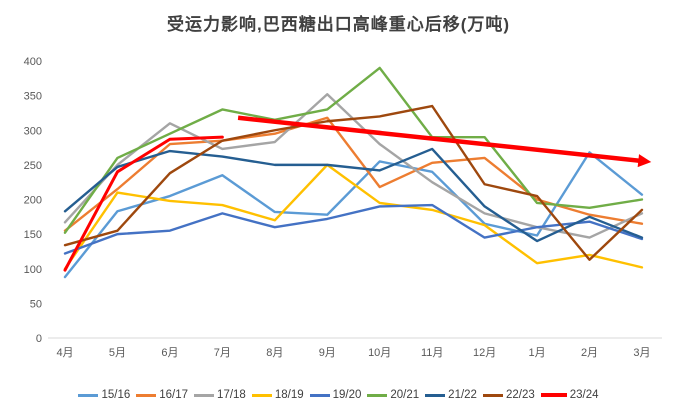 The height and width of the screenshot is (407, 677). I want to click on x-tick-label: 12月, so click(484, 353).